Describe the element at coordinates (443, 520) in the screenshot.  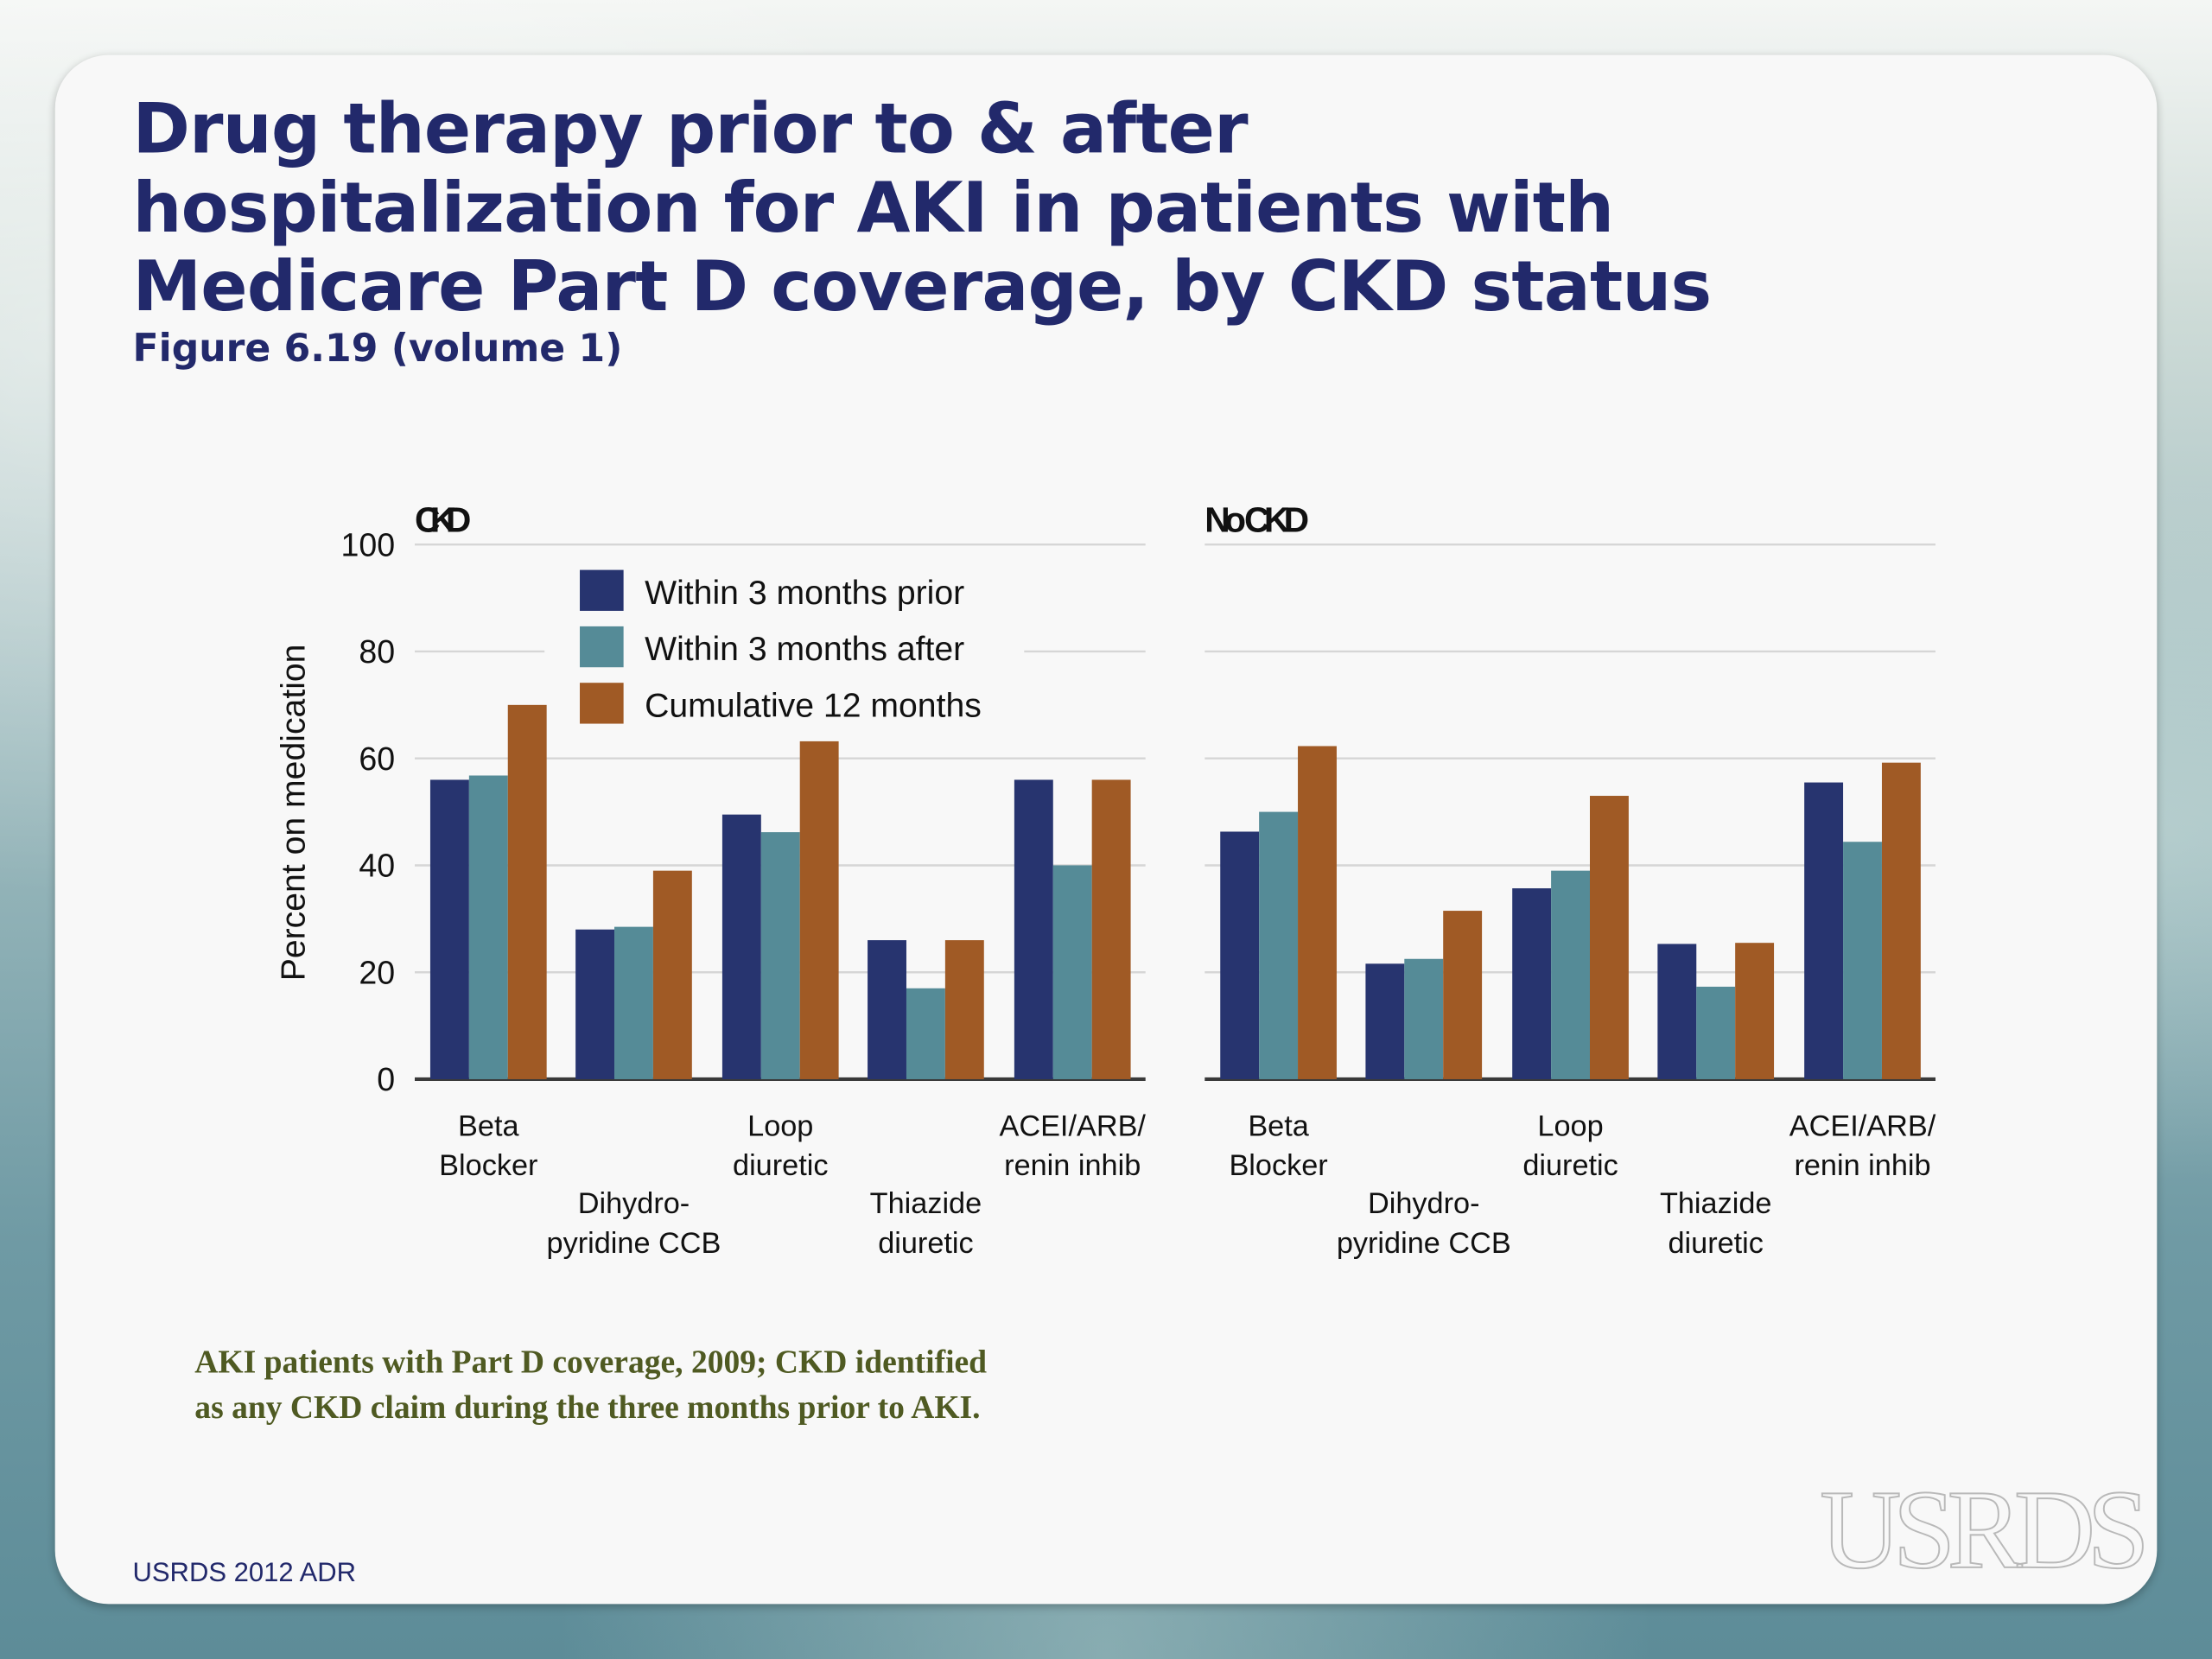
I see `panel-title: CKD` at that location.